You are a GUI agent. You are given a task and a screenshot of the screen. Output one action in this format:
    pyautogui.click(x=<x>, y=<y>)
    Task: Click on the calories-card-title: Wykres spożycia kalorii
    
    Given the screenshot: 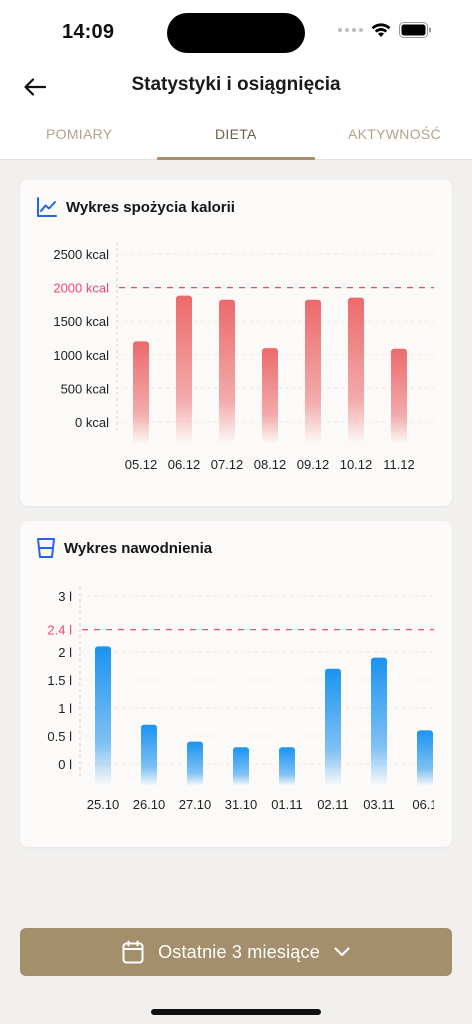 What is the action you would take?
    pyautogui.click(x=150, y=207)
    